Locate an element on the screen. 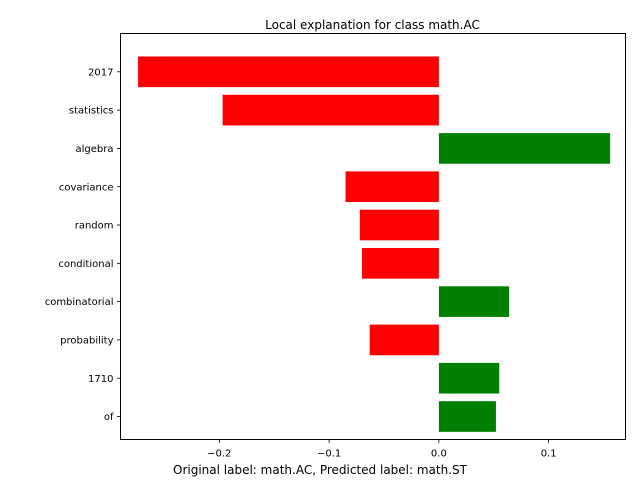 The image size is (640, 480). y-tick-label: covariance is located at coordinates (86, 187).